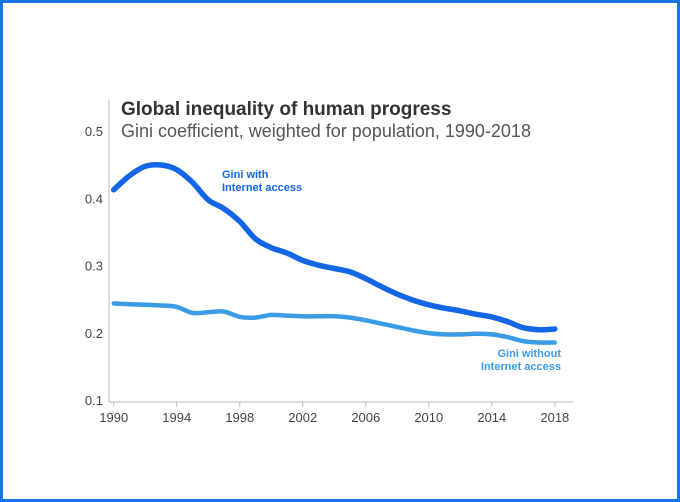  I want to click on x-tick-label: 2006, so click(365, 417).